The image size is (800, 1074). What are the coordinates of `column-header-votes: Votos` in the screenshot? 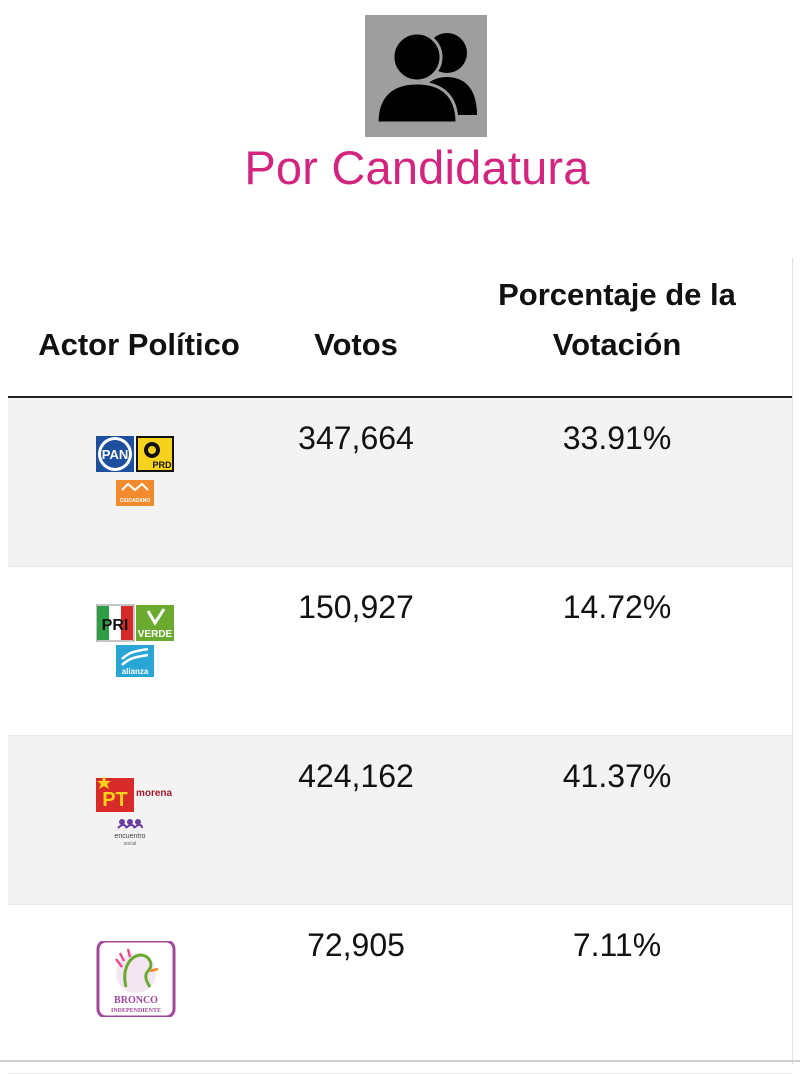 It's located at (356, 344).